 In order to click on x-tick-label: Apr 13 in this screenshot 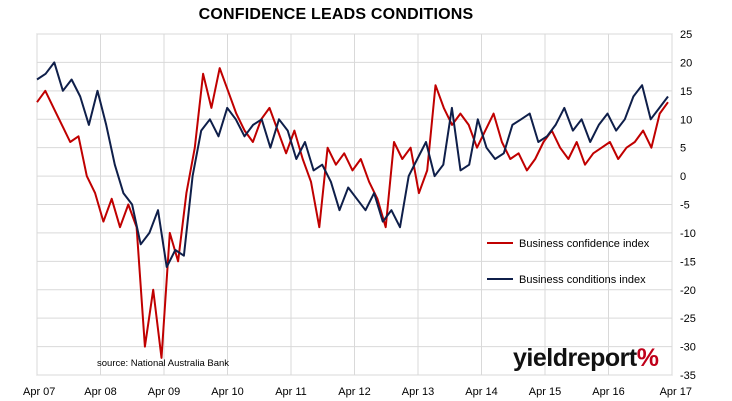, I will do `click(418, 392)`.